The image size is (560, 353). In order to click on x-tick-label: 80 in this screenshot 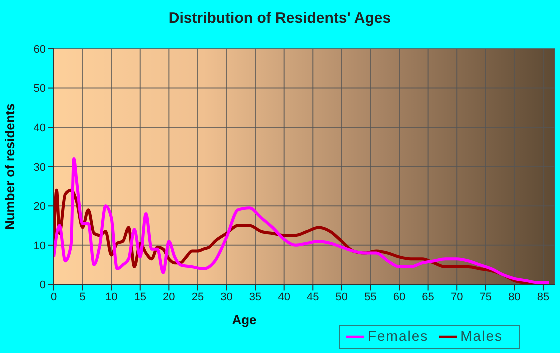, I will do `click(514, 298)`.